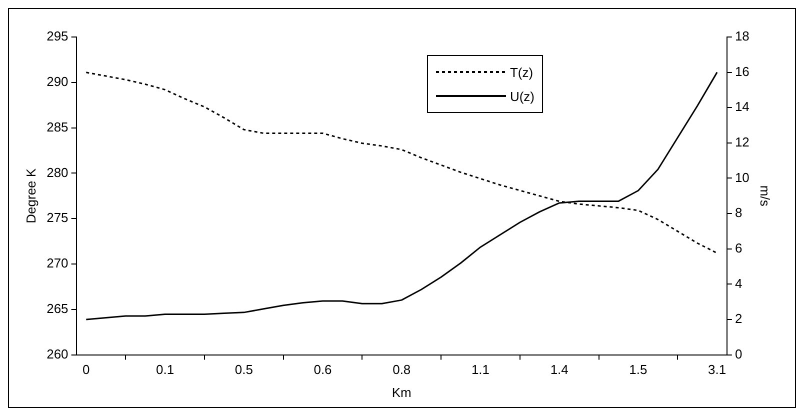 The height and width of the screenshot is (417, 806). I want to click on y-tick-label: 275, so click(57, 218).